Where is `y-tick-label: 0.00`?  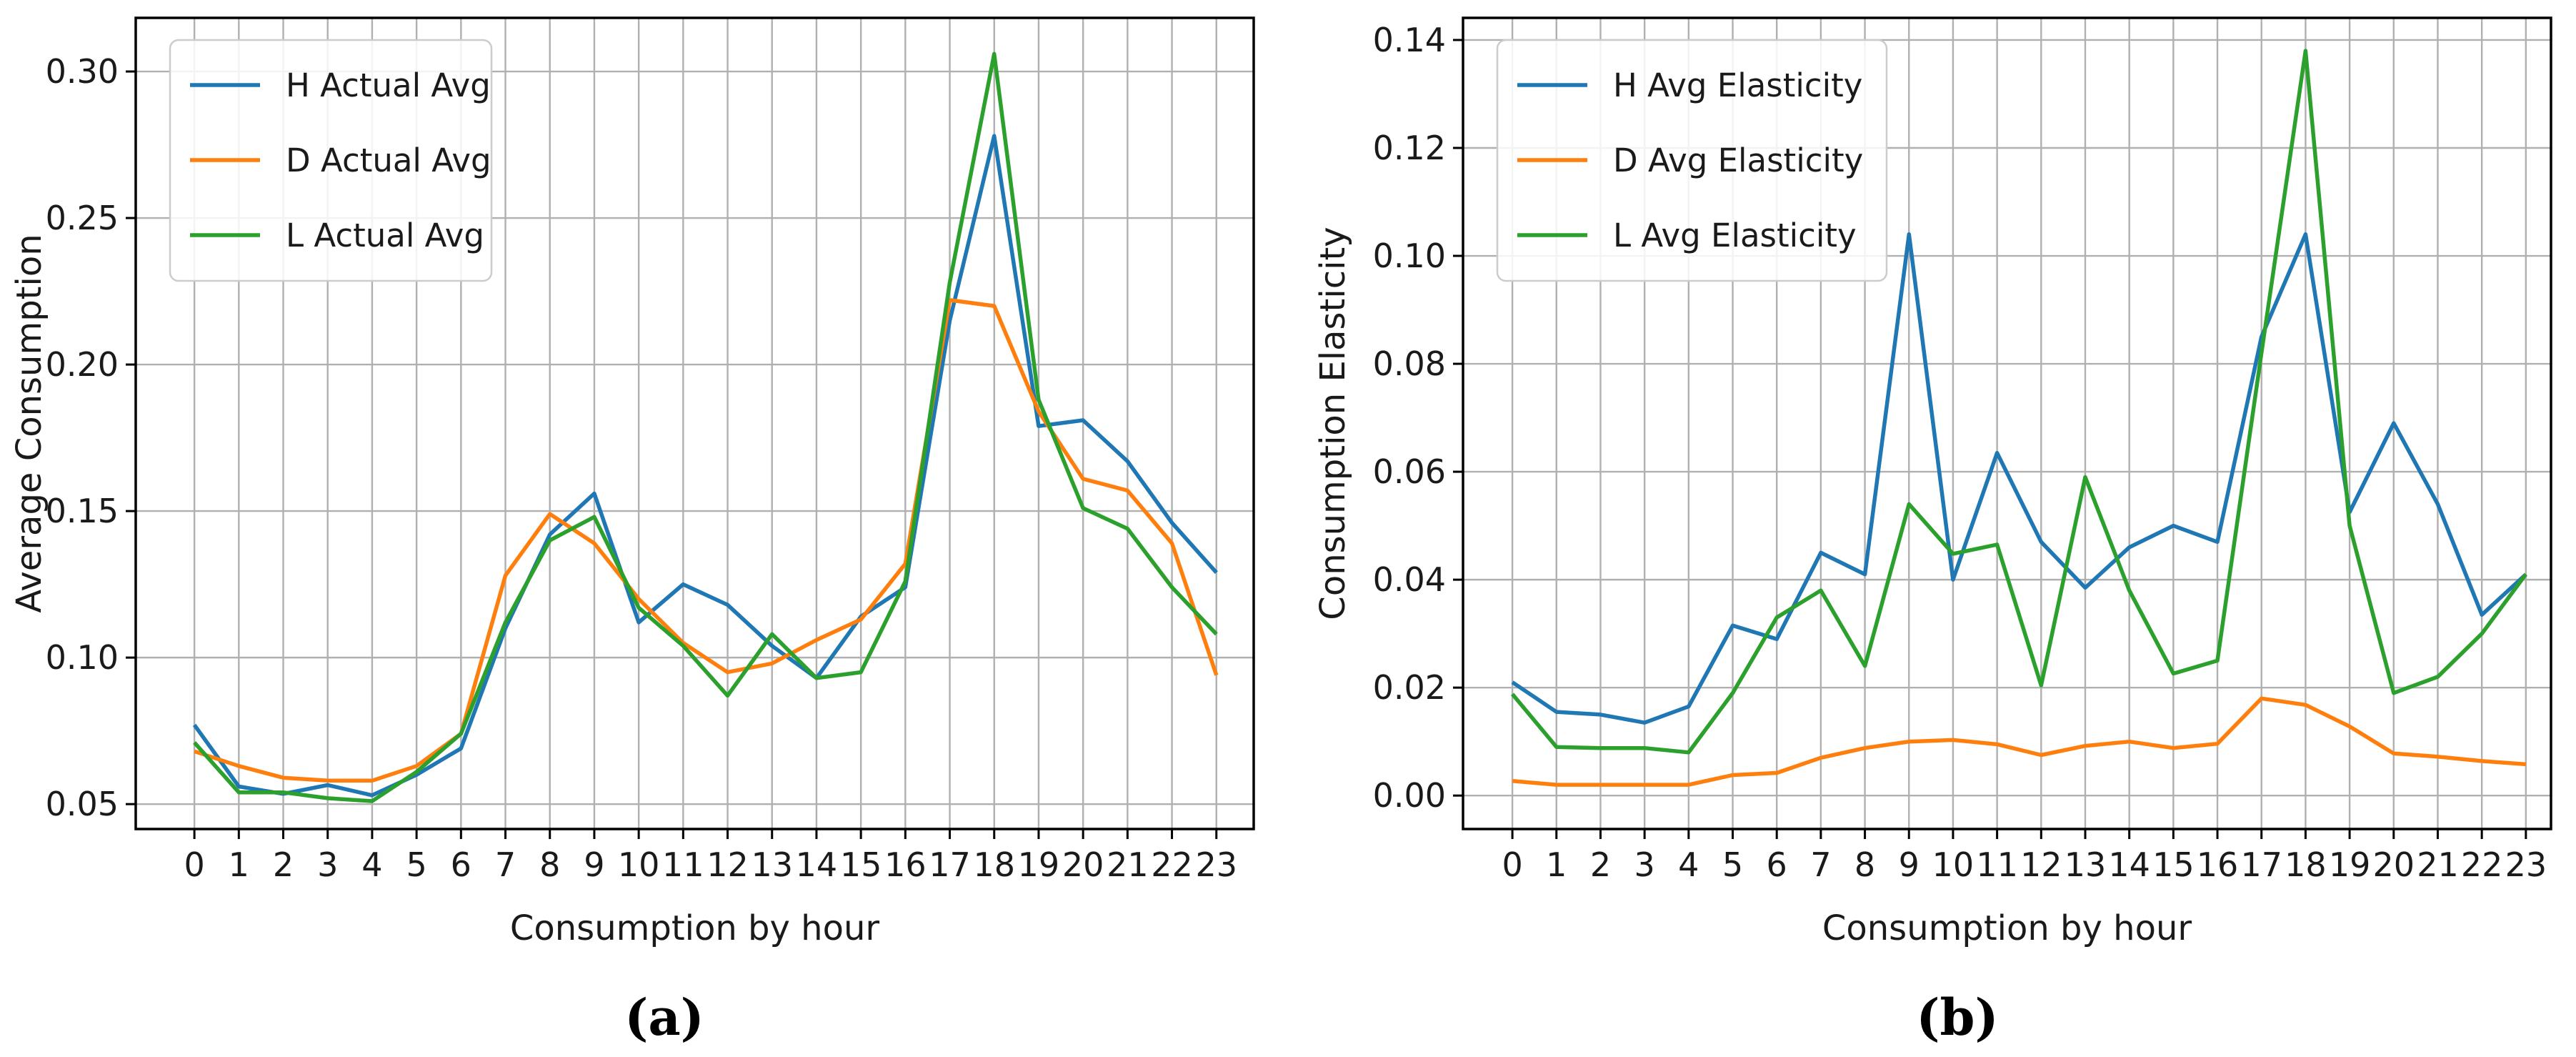
y-tick-label: 0.00 is located at coordinates (1410, 795).